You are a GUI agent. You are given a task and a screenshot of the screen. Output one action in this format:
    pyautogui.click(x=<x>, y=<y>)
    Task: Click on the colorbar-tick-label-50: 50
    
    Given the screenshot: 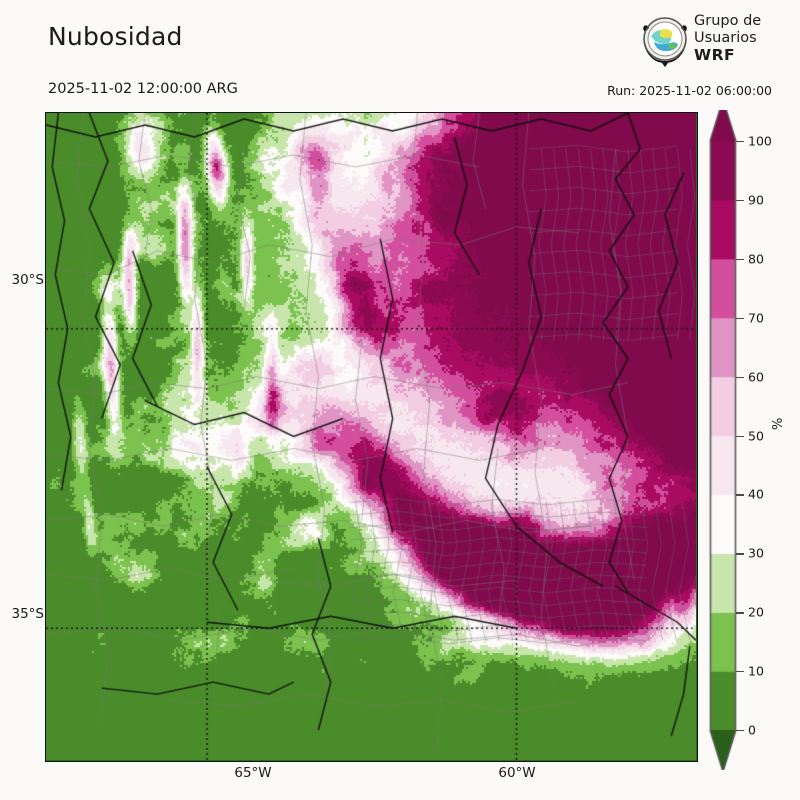 What is the action you would take?
    pyautogui.click(x=756, y=435)
    